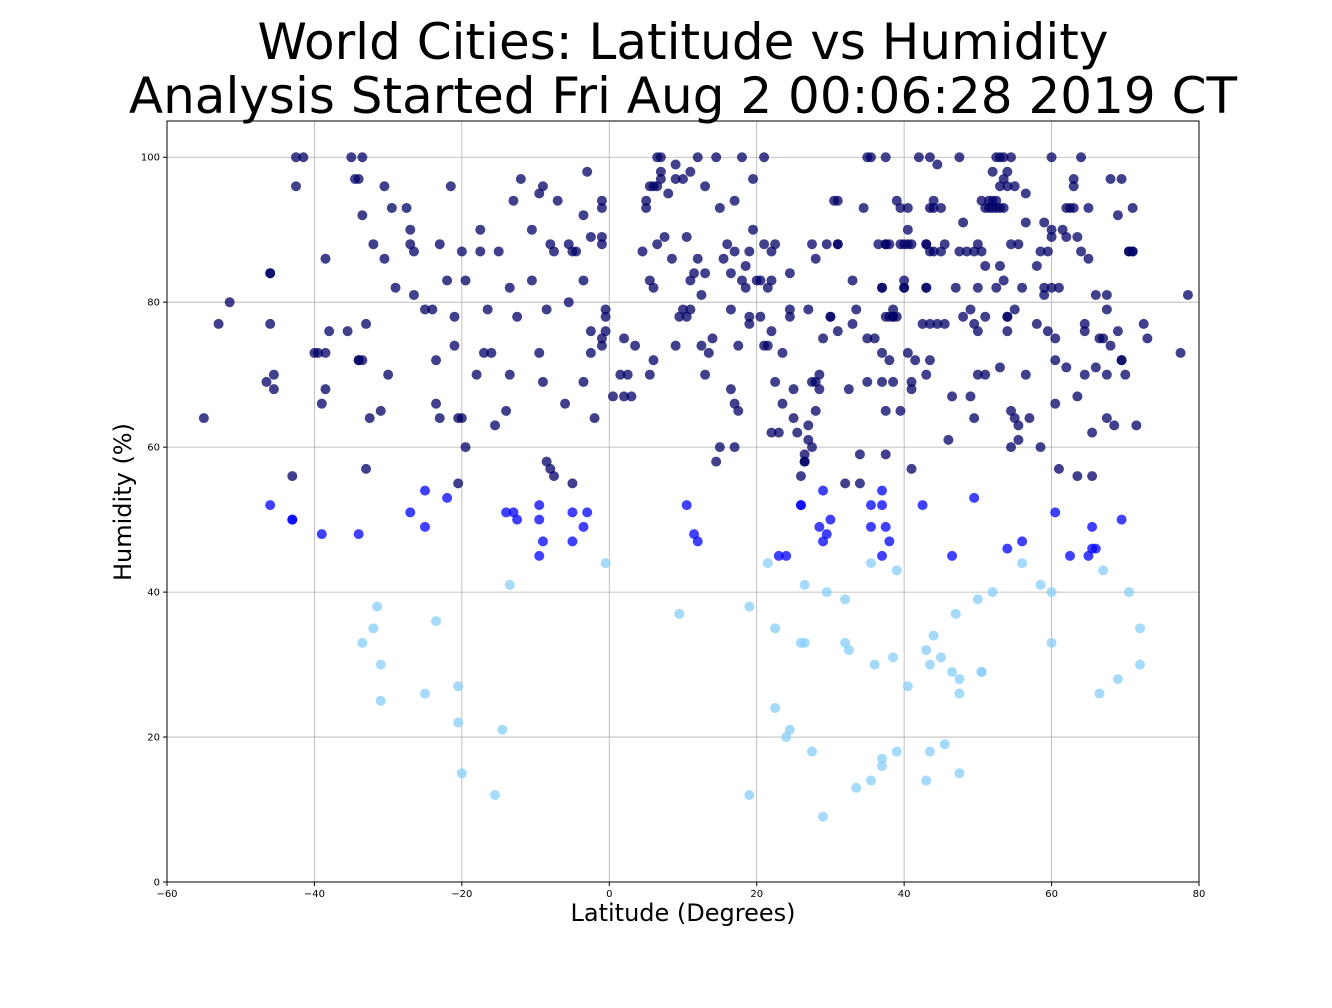 The width and height of the screenshot is (1332, 1008). Describe the element at coordinates (1199, 894) in the screenshot. I see `x-tick-label: 80` at that location.